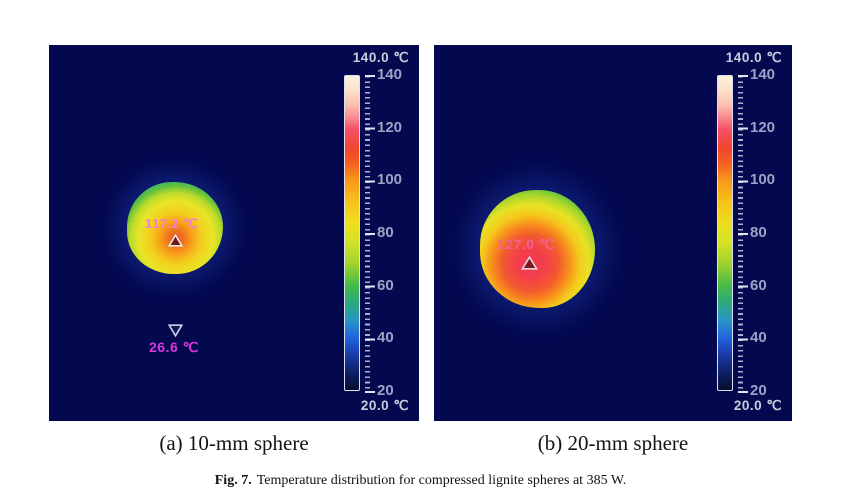 This screenshot has width=841, height=504. Describe the element at coordinates (234, 443) in the screenshot. I see `panel-caption-a: (a) 10-mm sphere` at that location.